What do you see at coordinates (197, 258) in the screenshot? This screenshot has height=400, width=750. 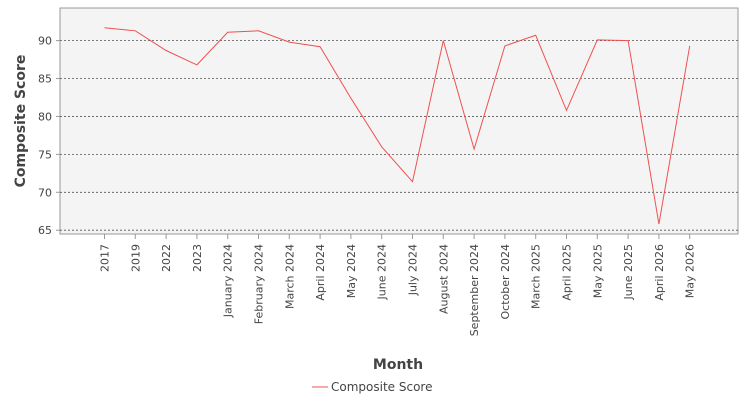 I see `x-tick-label: 2023` at bounding box center [197, 258].